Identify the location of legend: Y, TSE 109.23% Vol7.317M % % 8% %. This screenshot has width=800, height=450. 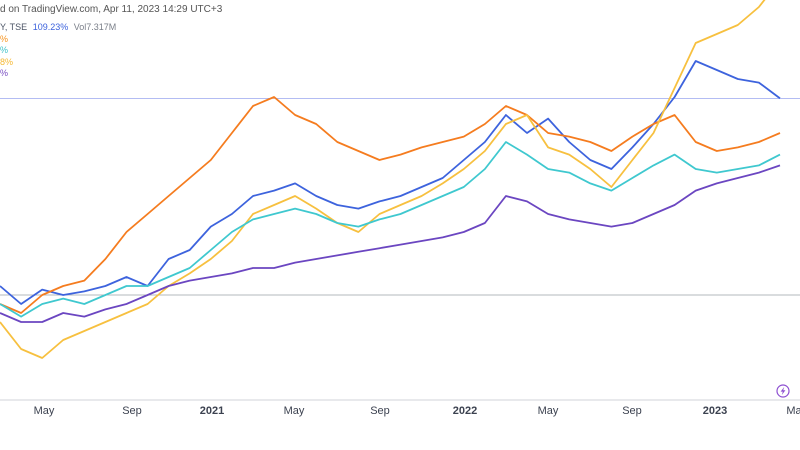
(58, 51).